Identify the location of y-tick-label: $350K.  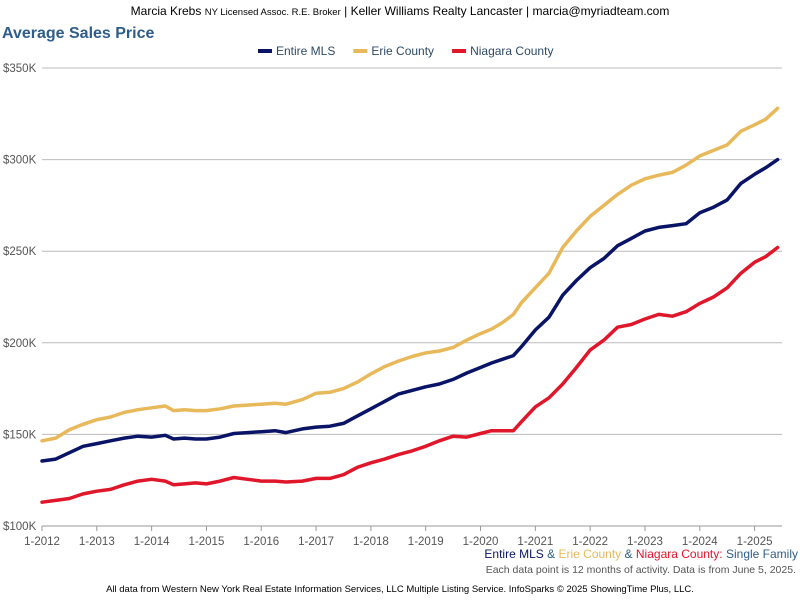
(20, 69).